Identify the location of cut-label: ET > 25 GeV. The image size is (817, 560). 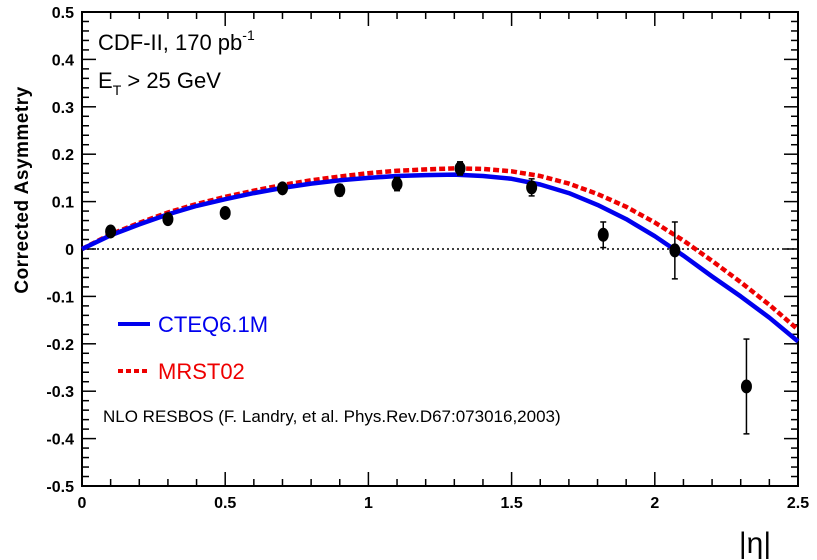
(159, 83).